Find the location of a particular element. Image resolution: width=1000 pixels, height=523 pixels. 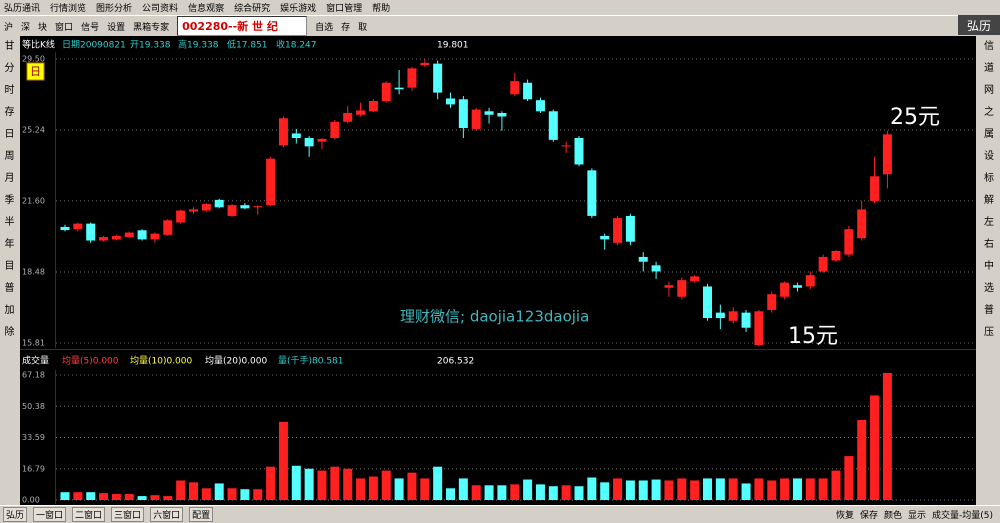

left-tool: 目 is located at coordinates (9, 266).